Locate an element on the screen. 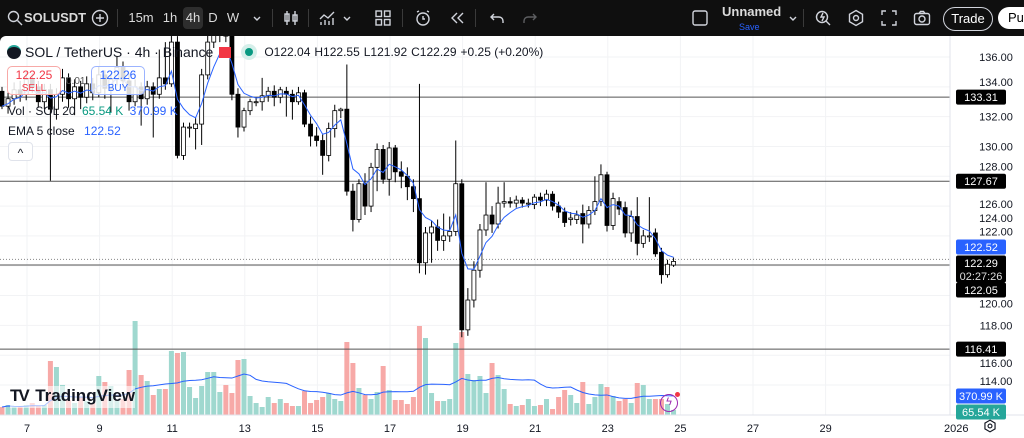  interval-w: W is located at coordinates (233, 17).